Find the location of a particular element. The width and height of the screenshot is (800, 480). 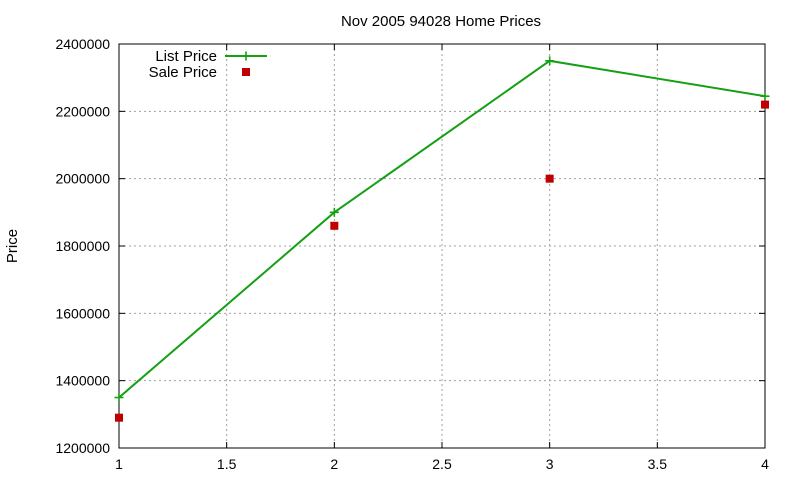

legend-item-sale-price: Sale Price is located at coordinates (199, 72).